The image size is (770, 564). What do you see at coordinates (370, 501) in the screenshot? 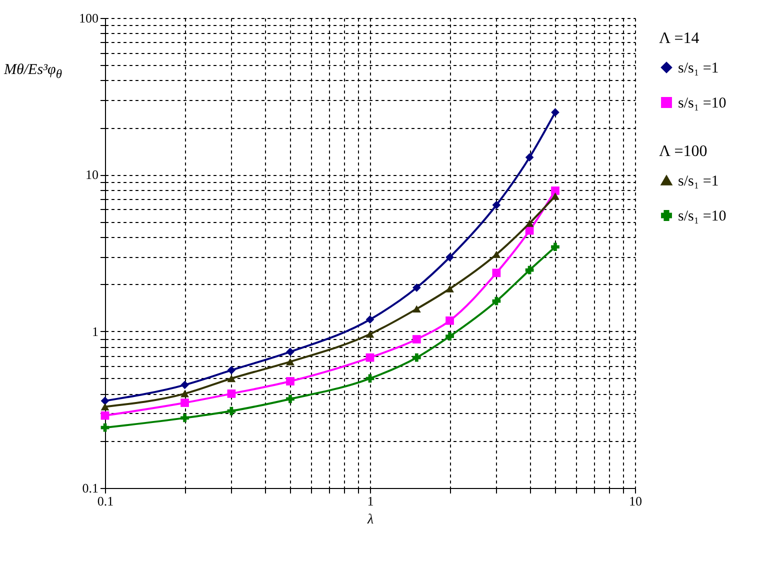
I see `x-tick-label: 1` at bounding box center [370, 501].